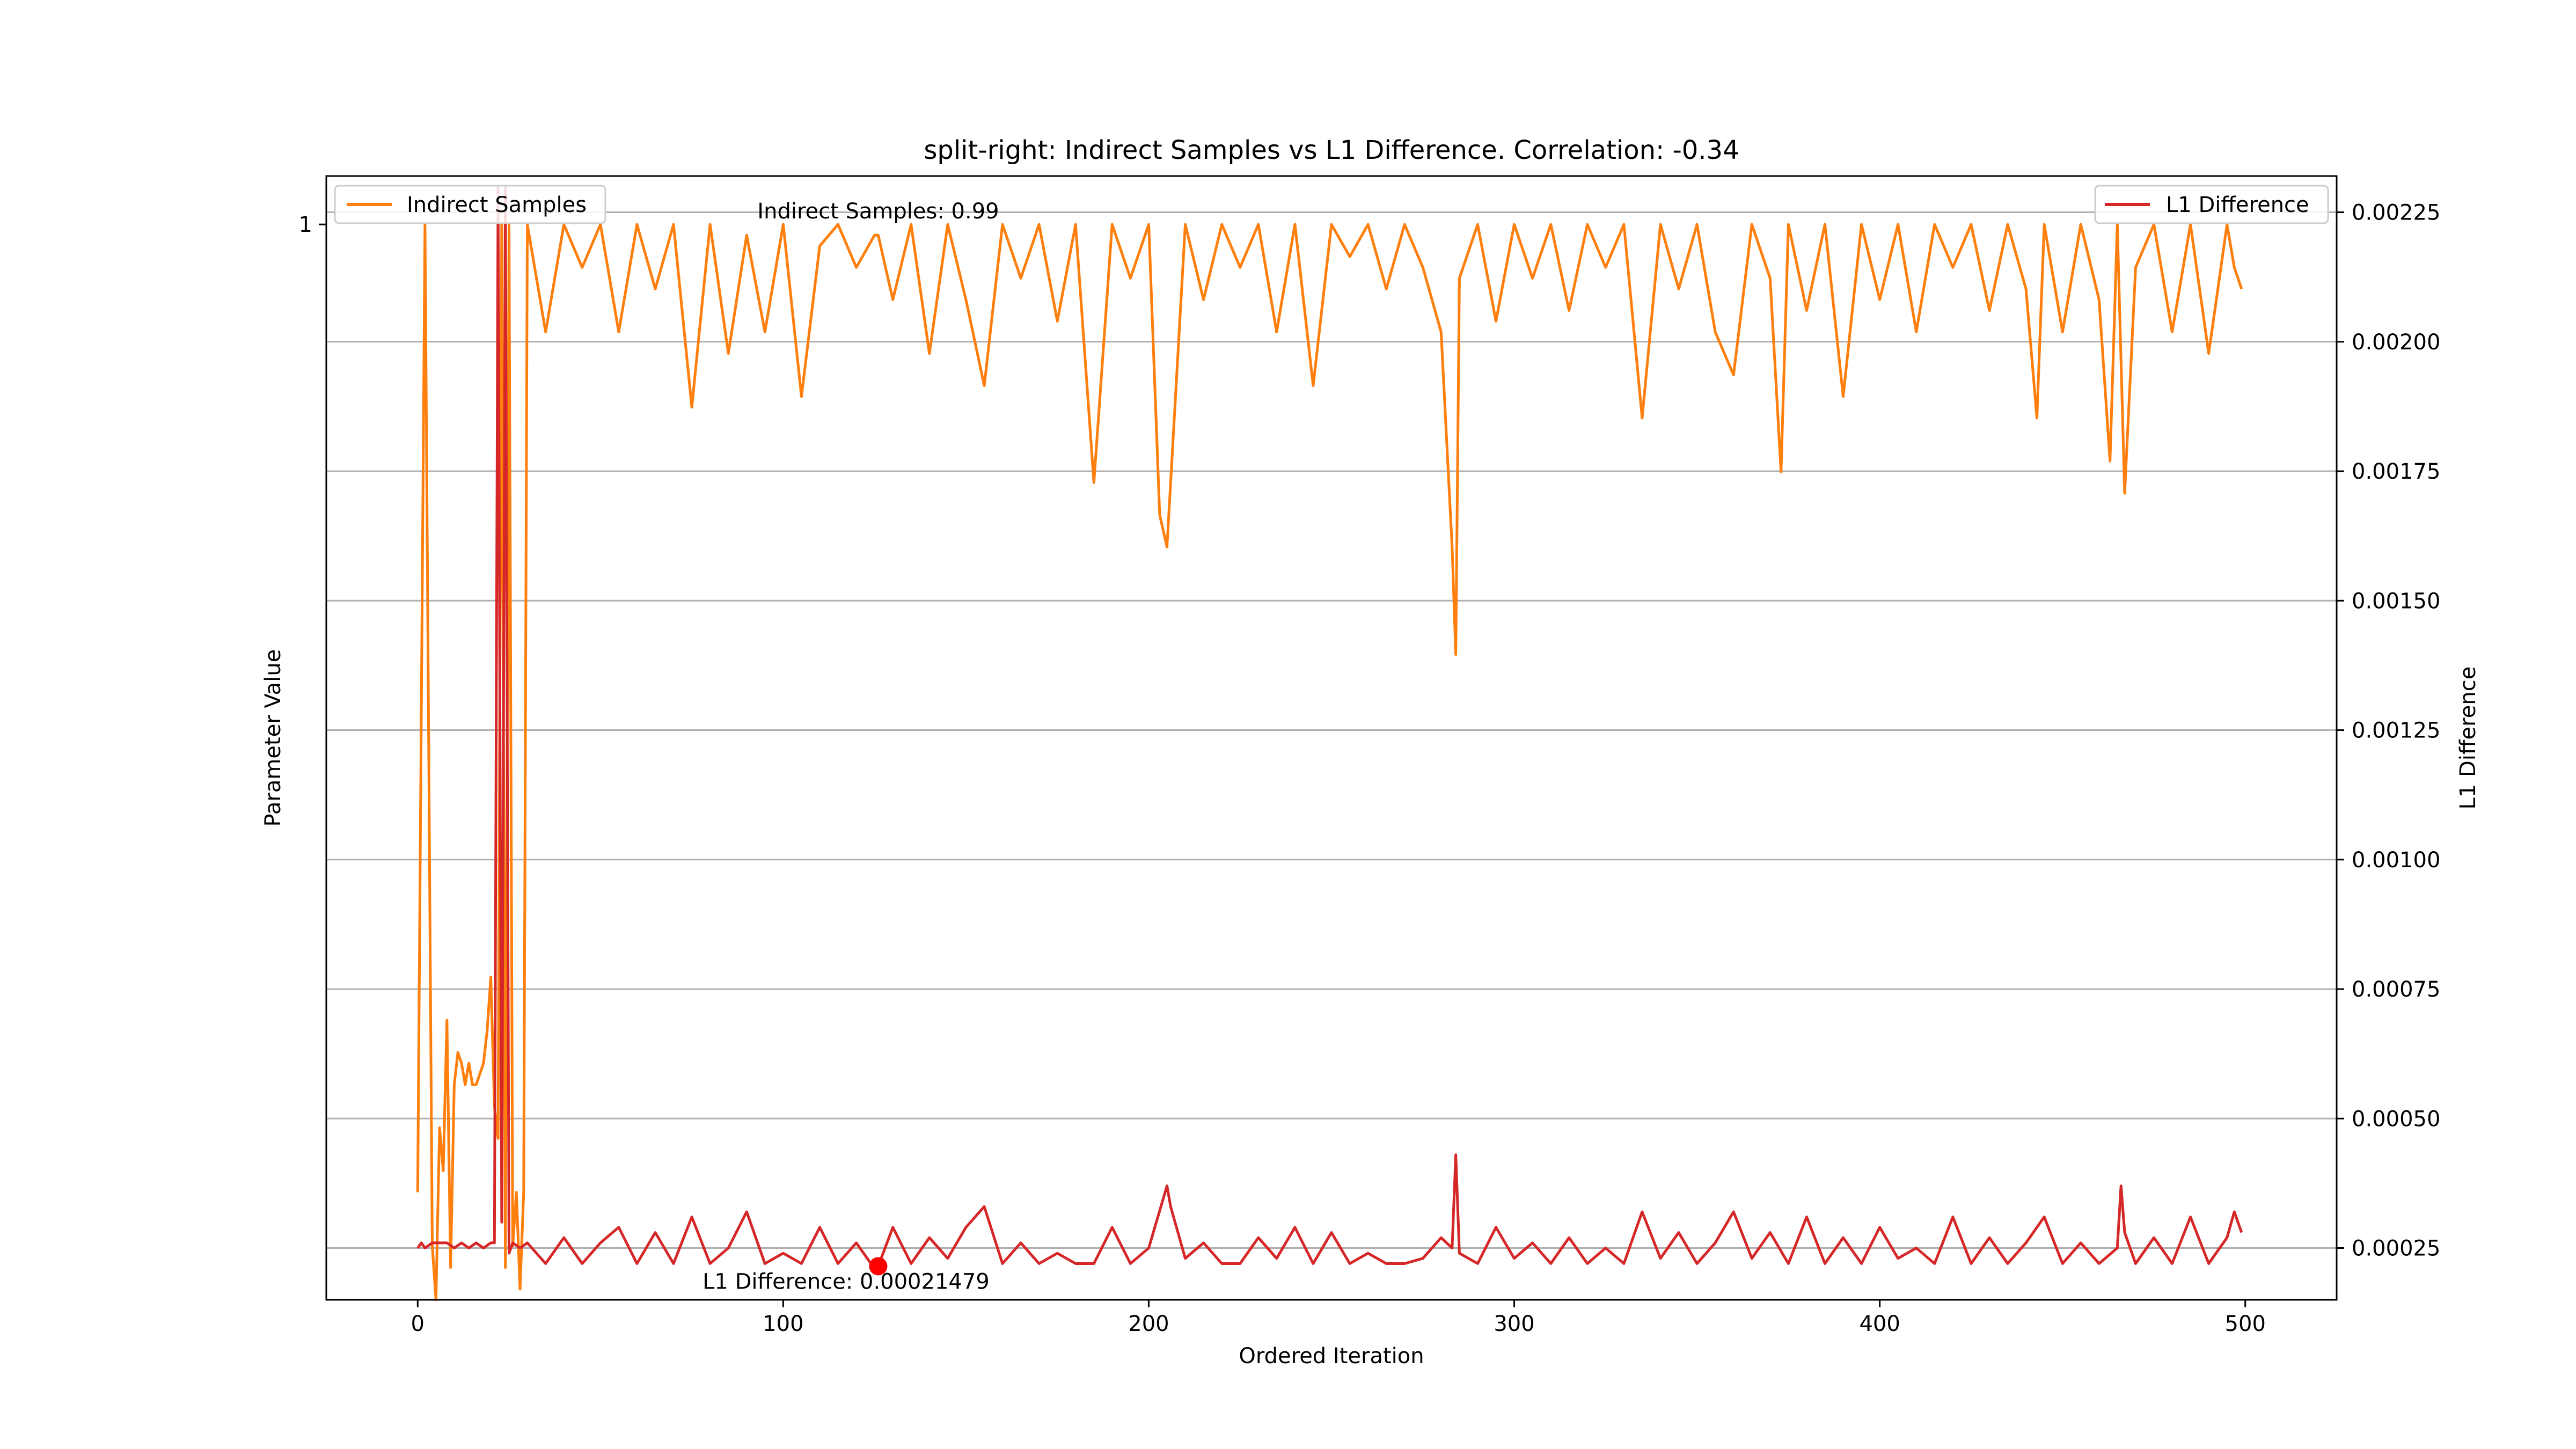 The height and width of the screenshot is (1449, 2576). I want to click on x-tick-label: 500, so click(2245, 1324).